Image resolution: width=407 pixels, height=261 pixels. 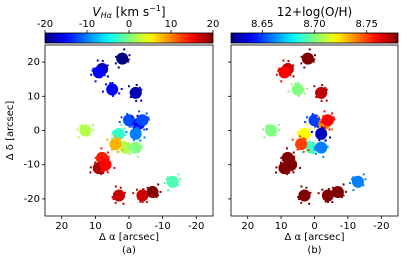 I want to click on x-tick-label: 0, so click(x=314, y=226).